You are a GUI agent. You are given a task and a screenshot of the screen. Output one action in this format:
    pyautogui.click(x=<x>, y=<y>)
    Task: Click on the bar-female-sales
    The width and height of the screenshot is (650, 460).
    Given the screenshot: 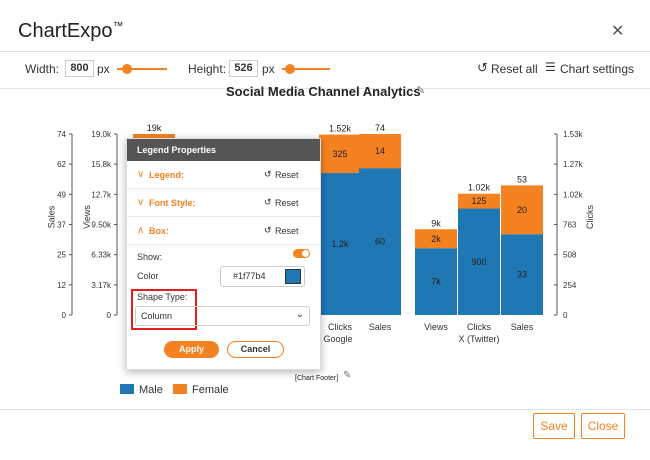 What is the action you would take?
    pyautogui.click(x=380, y=151)
    